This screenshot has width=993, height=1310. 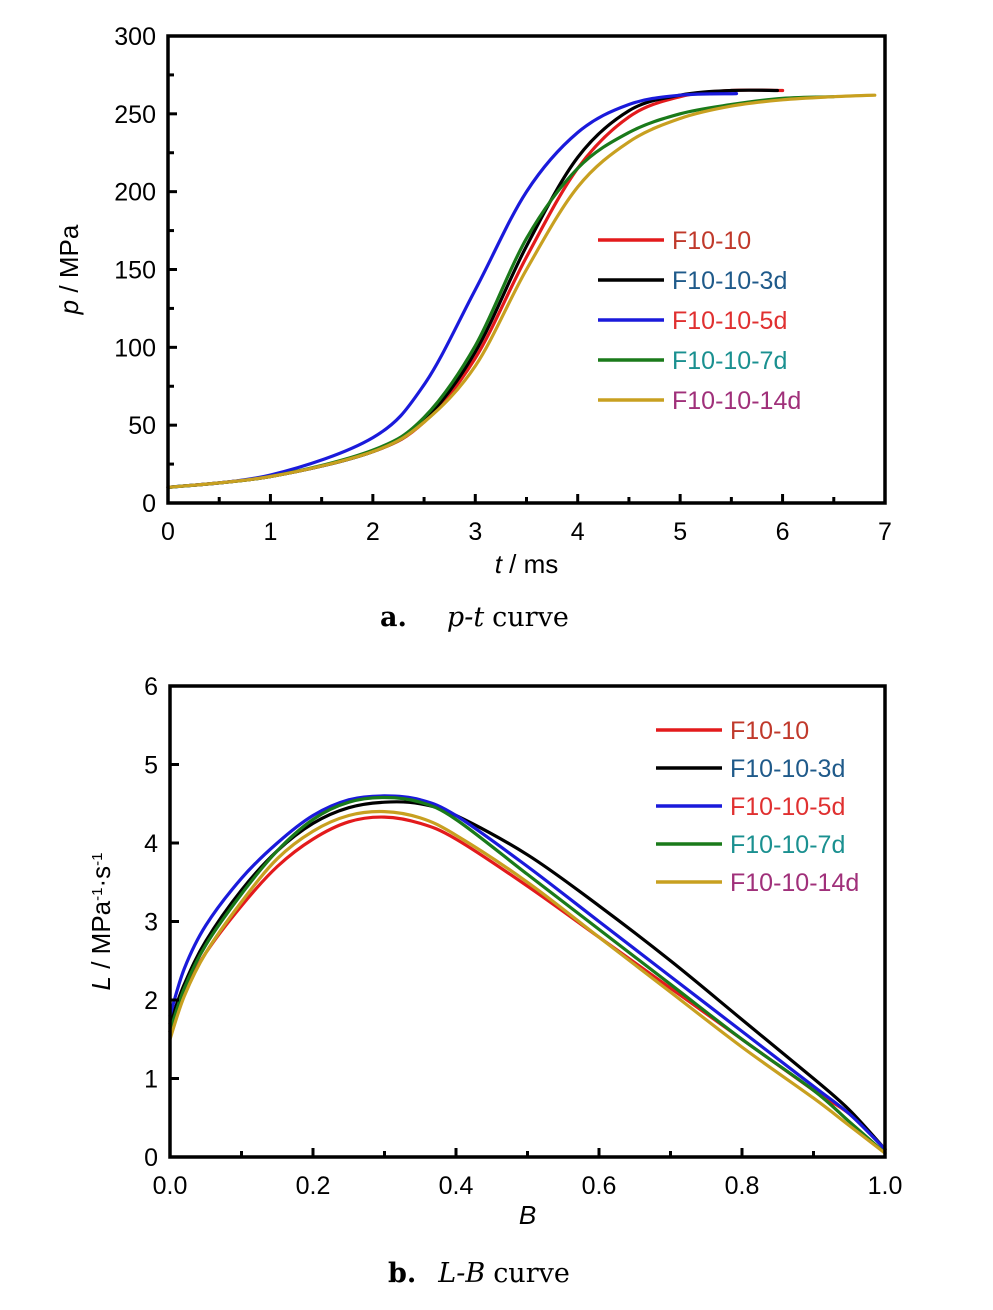 I want to click on y-tick-label: 1, so click(x=151, y=1080).